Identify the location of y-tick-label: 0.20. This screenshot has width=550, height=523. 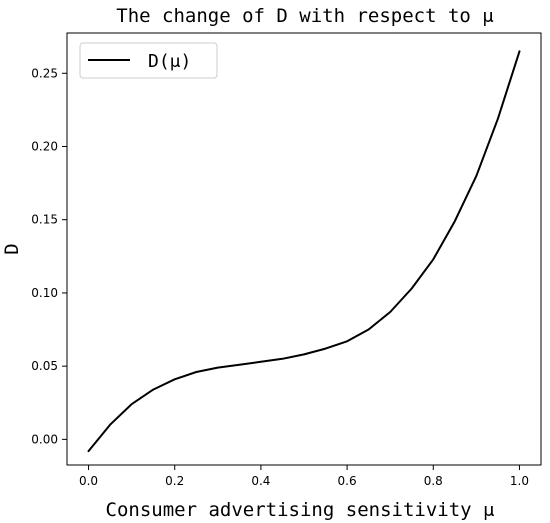
(44, 146).